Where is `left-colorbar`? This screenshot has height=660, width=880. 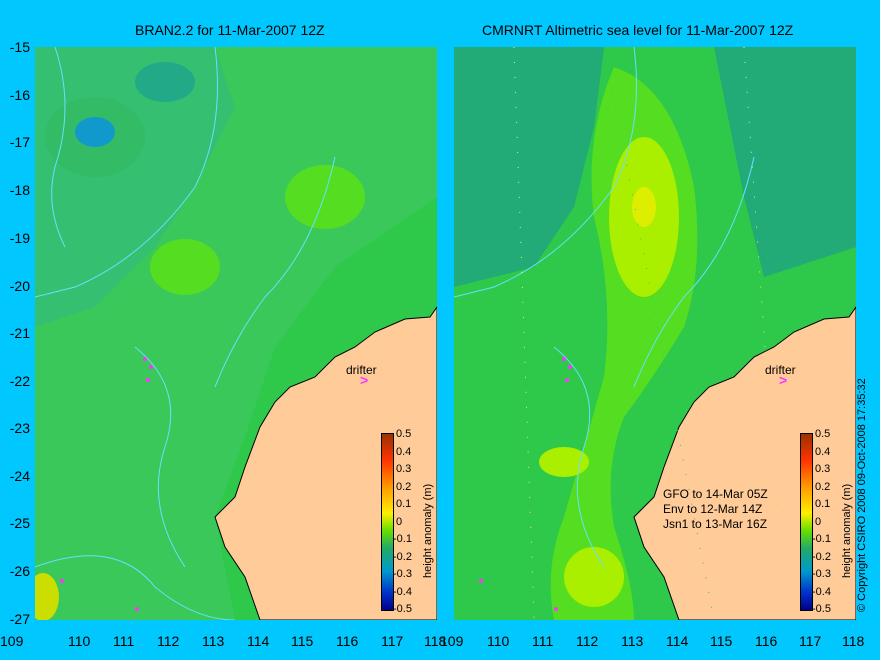
left-colorbar is located at coordinates (387, 522).